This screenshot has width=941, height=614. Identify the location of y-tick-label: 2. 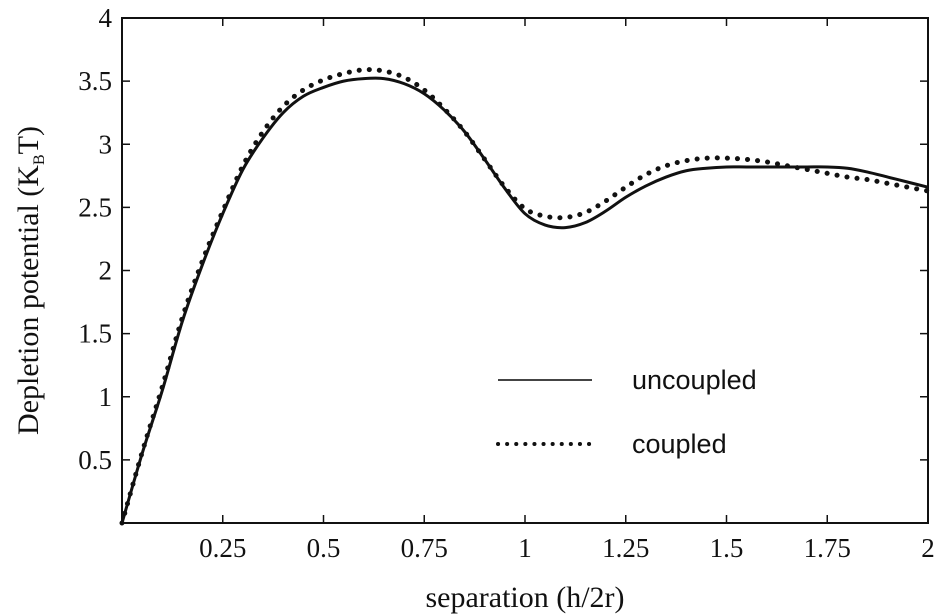
(106, 271).